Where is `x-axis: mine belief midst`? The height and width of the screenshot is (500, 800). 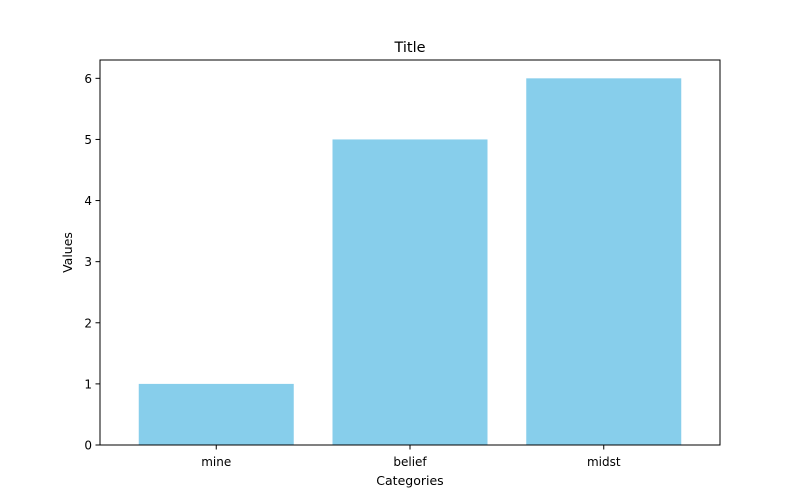 x-axis: mine belief midst is located at coordinates (411, 457).